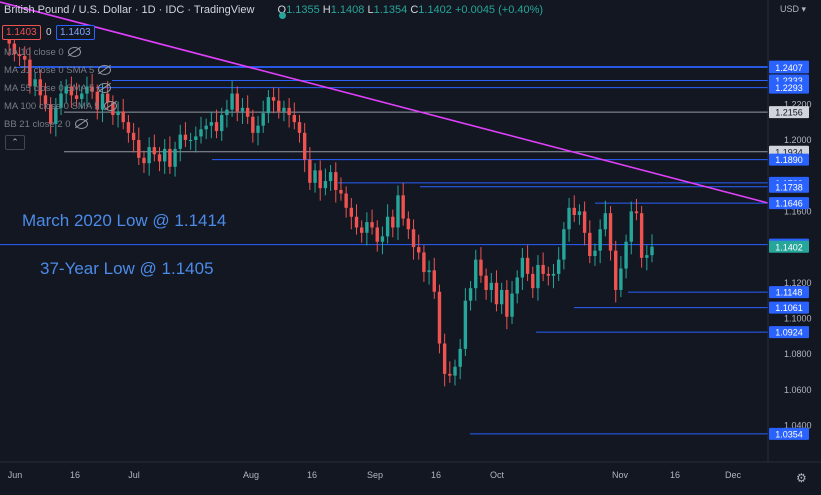 This screenshot has height=495, width=821. What do you see at coordinates (21, 32) in the screenshot?
I see `sell-price-button: 1.1403` at bounding box center [21, 32].